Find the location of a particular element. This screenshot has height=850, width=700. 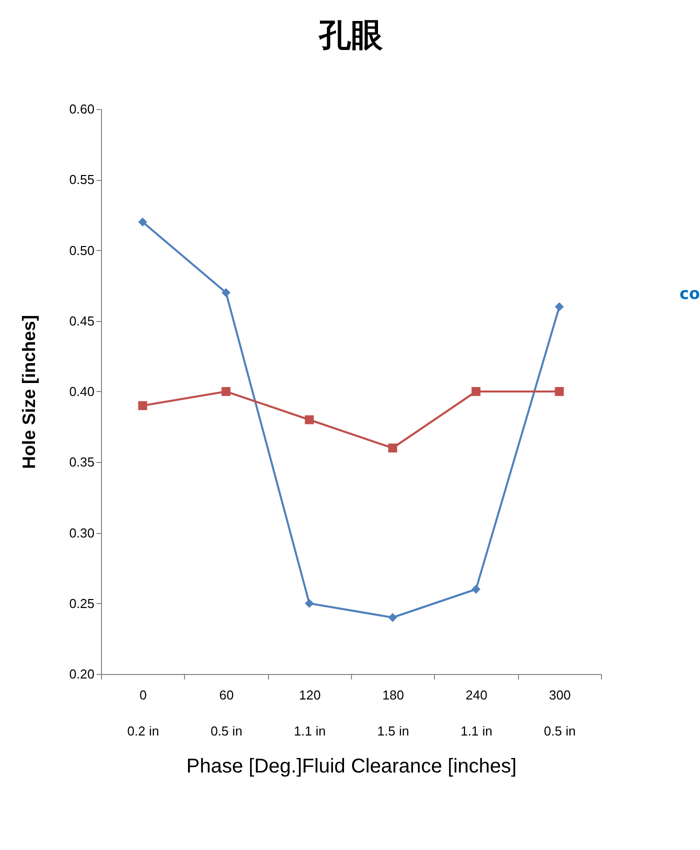

y-tick-label: 0.30 is located at coordinates (81, 532).